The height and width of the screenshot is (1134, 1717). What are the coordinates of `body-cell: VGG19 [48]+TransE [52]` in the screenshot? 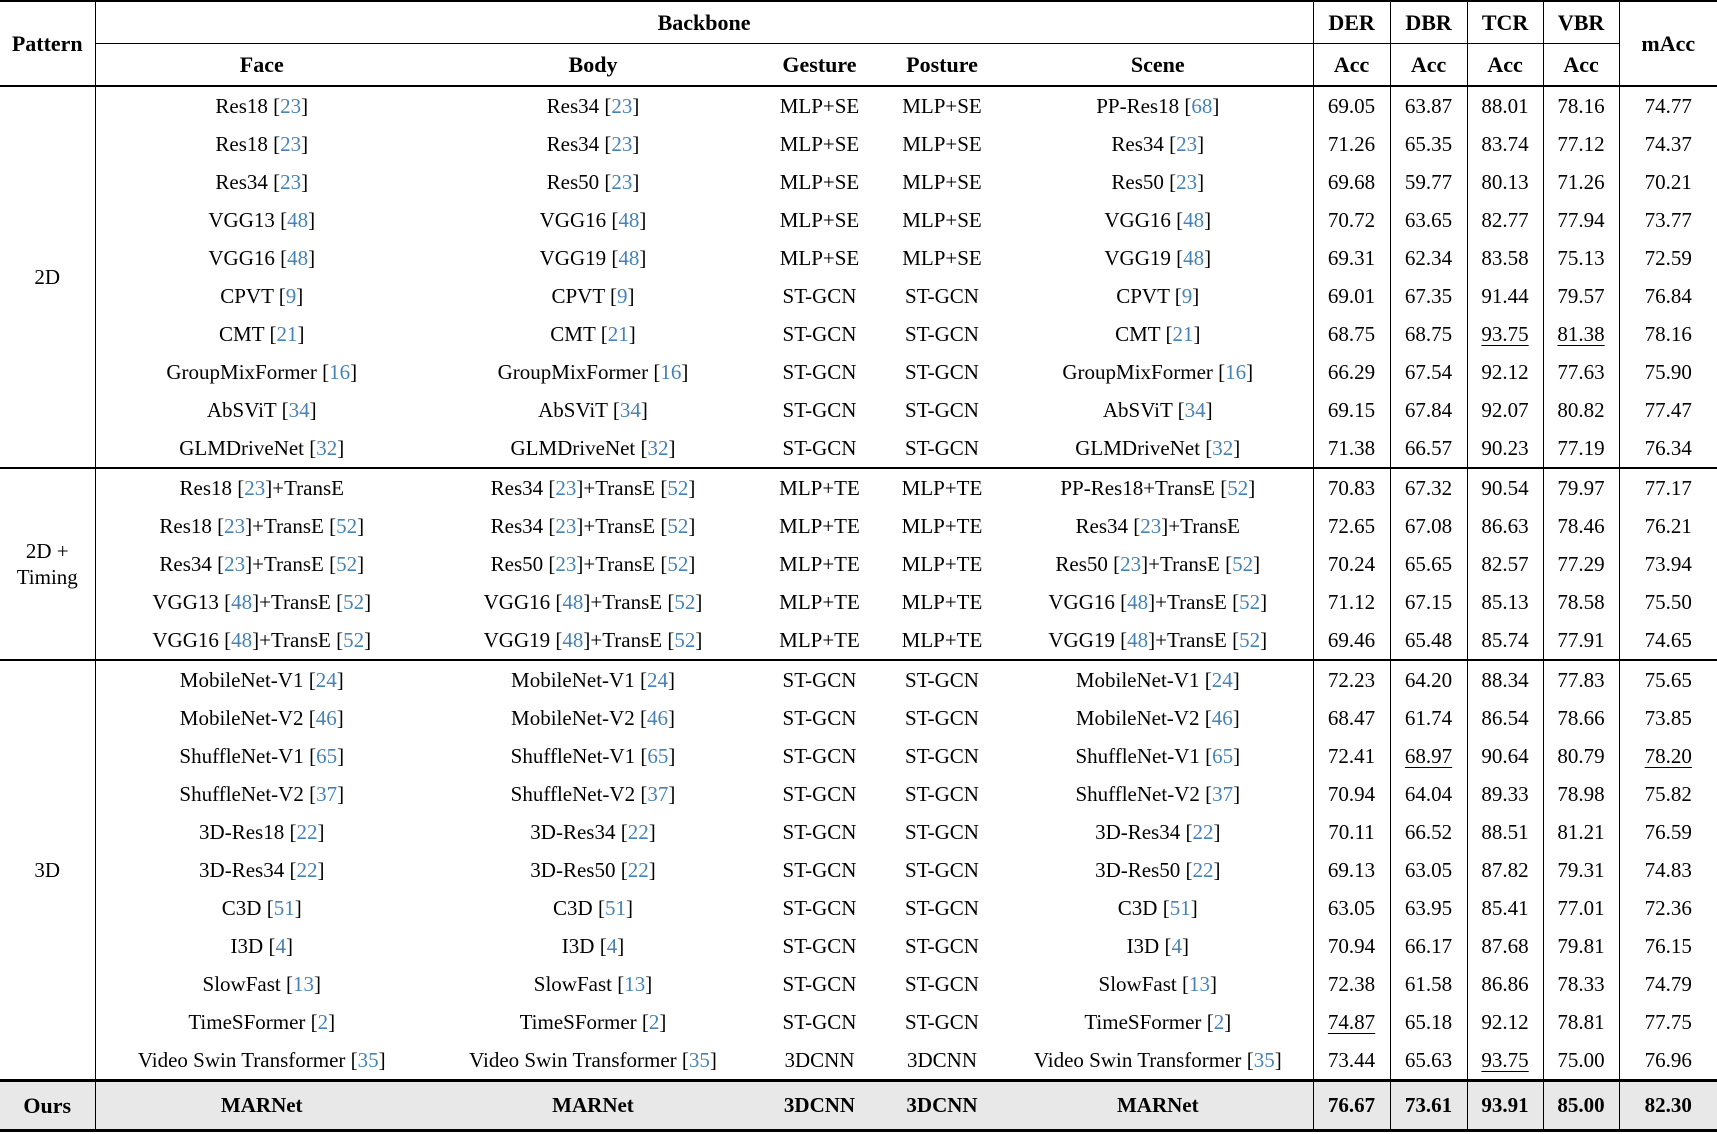 It's located at (593, 639).